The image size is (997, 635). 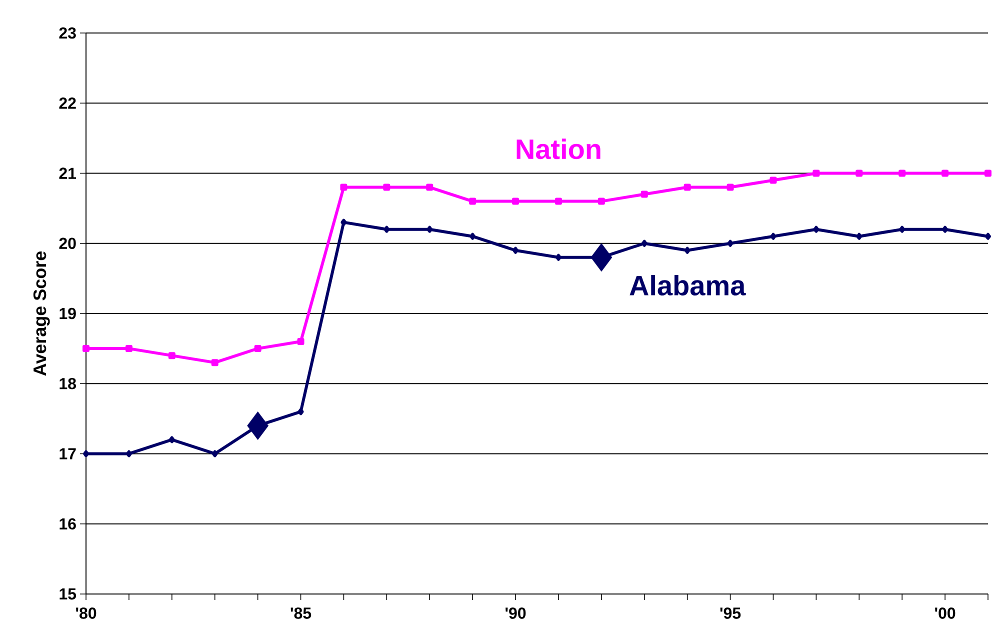 What do you see at coordinates (558, 149) in the screenshot?
I see `series-label: Nation` at bounding box center [558, 149].